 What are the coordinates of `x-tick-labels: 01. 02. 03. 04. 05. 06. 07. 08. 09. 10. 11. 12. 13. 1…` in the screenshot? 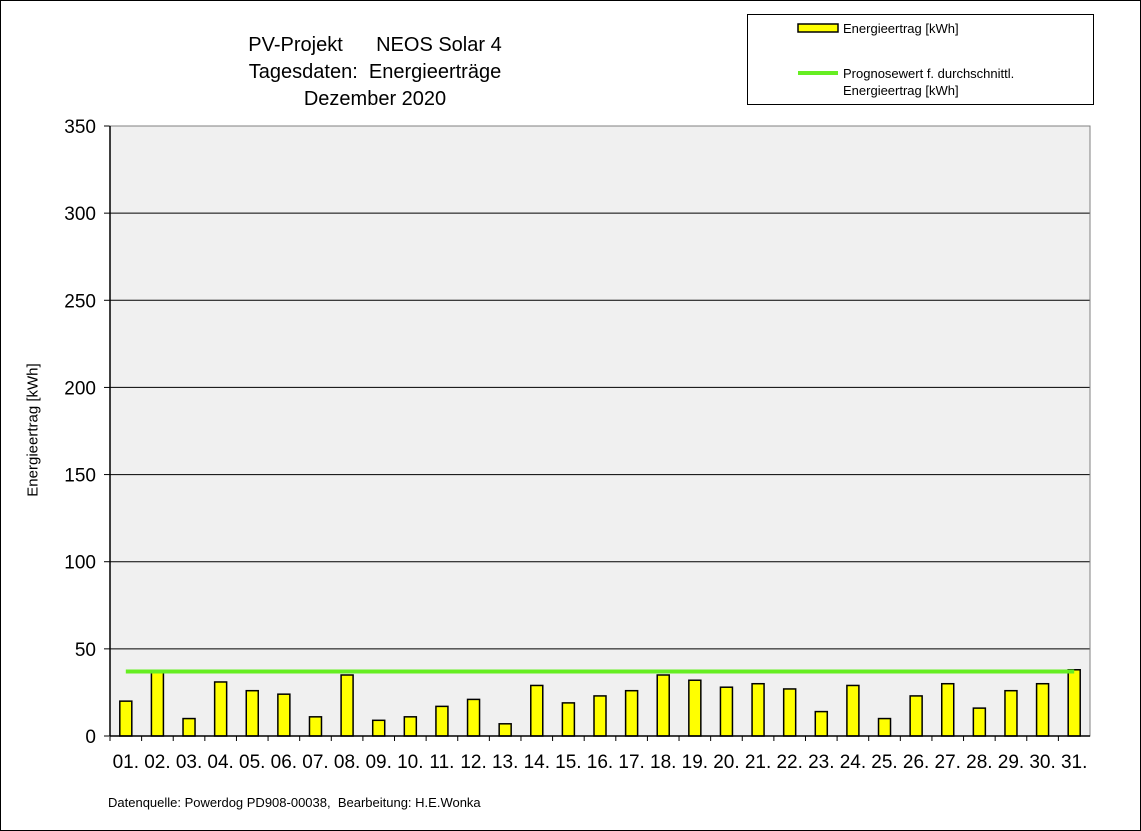 It's located at (600, 762).